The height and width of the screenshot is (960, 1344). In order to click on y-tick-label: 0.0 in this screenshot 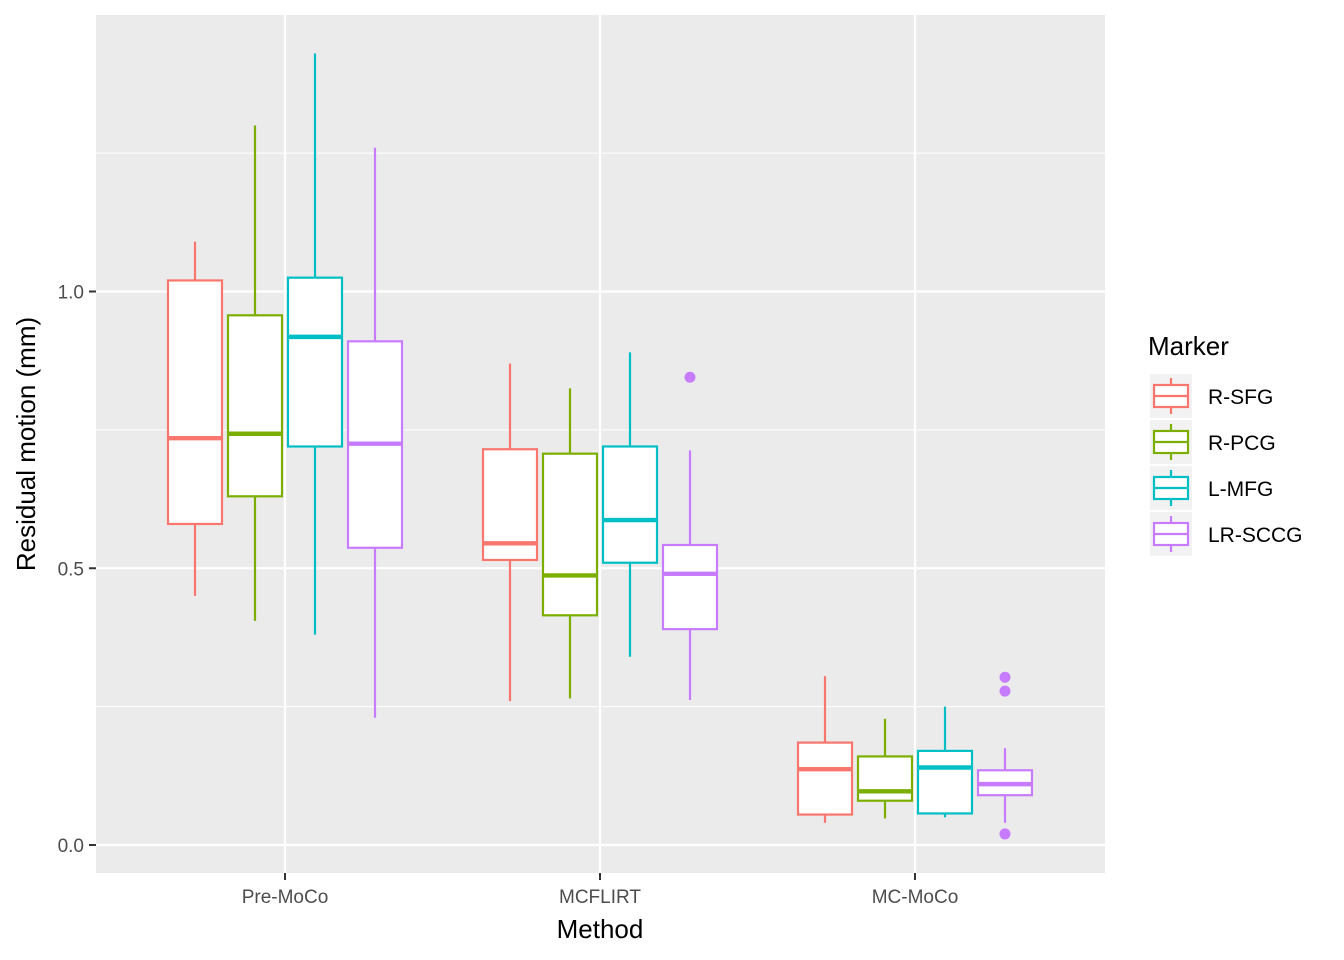, I will do `click(71, 846)`.